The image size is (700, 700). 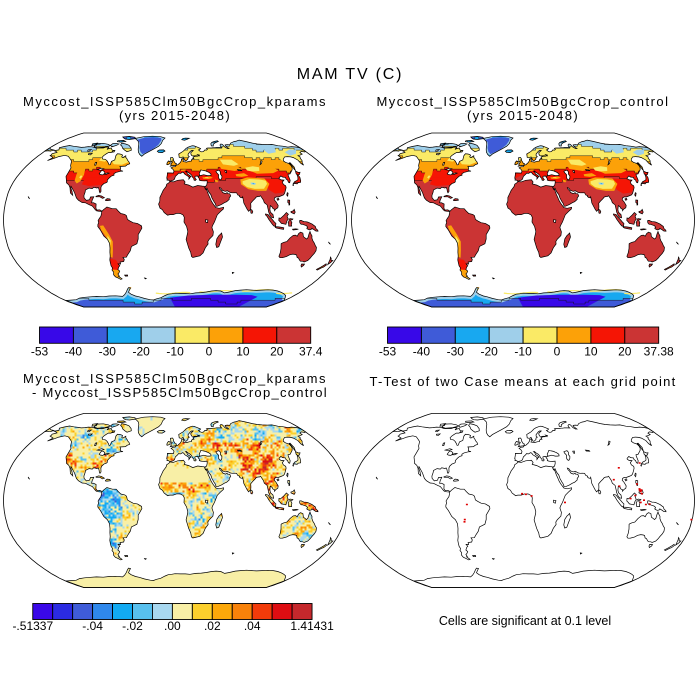 I want to click on svg-text:- Myccost_ISSP585Clm50BgcCrop_: - Myccost_ISSP585Clm50BgcCrop_control, so click(x=180, y=392).